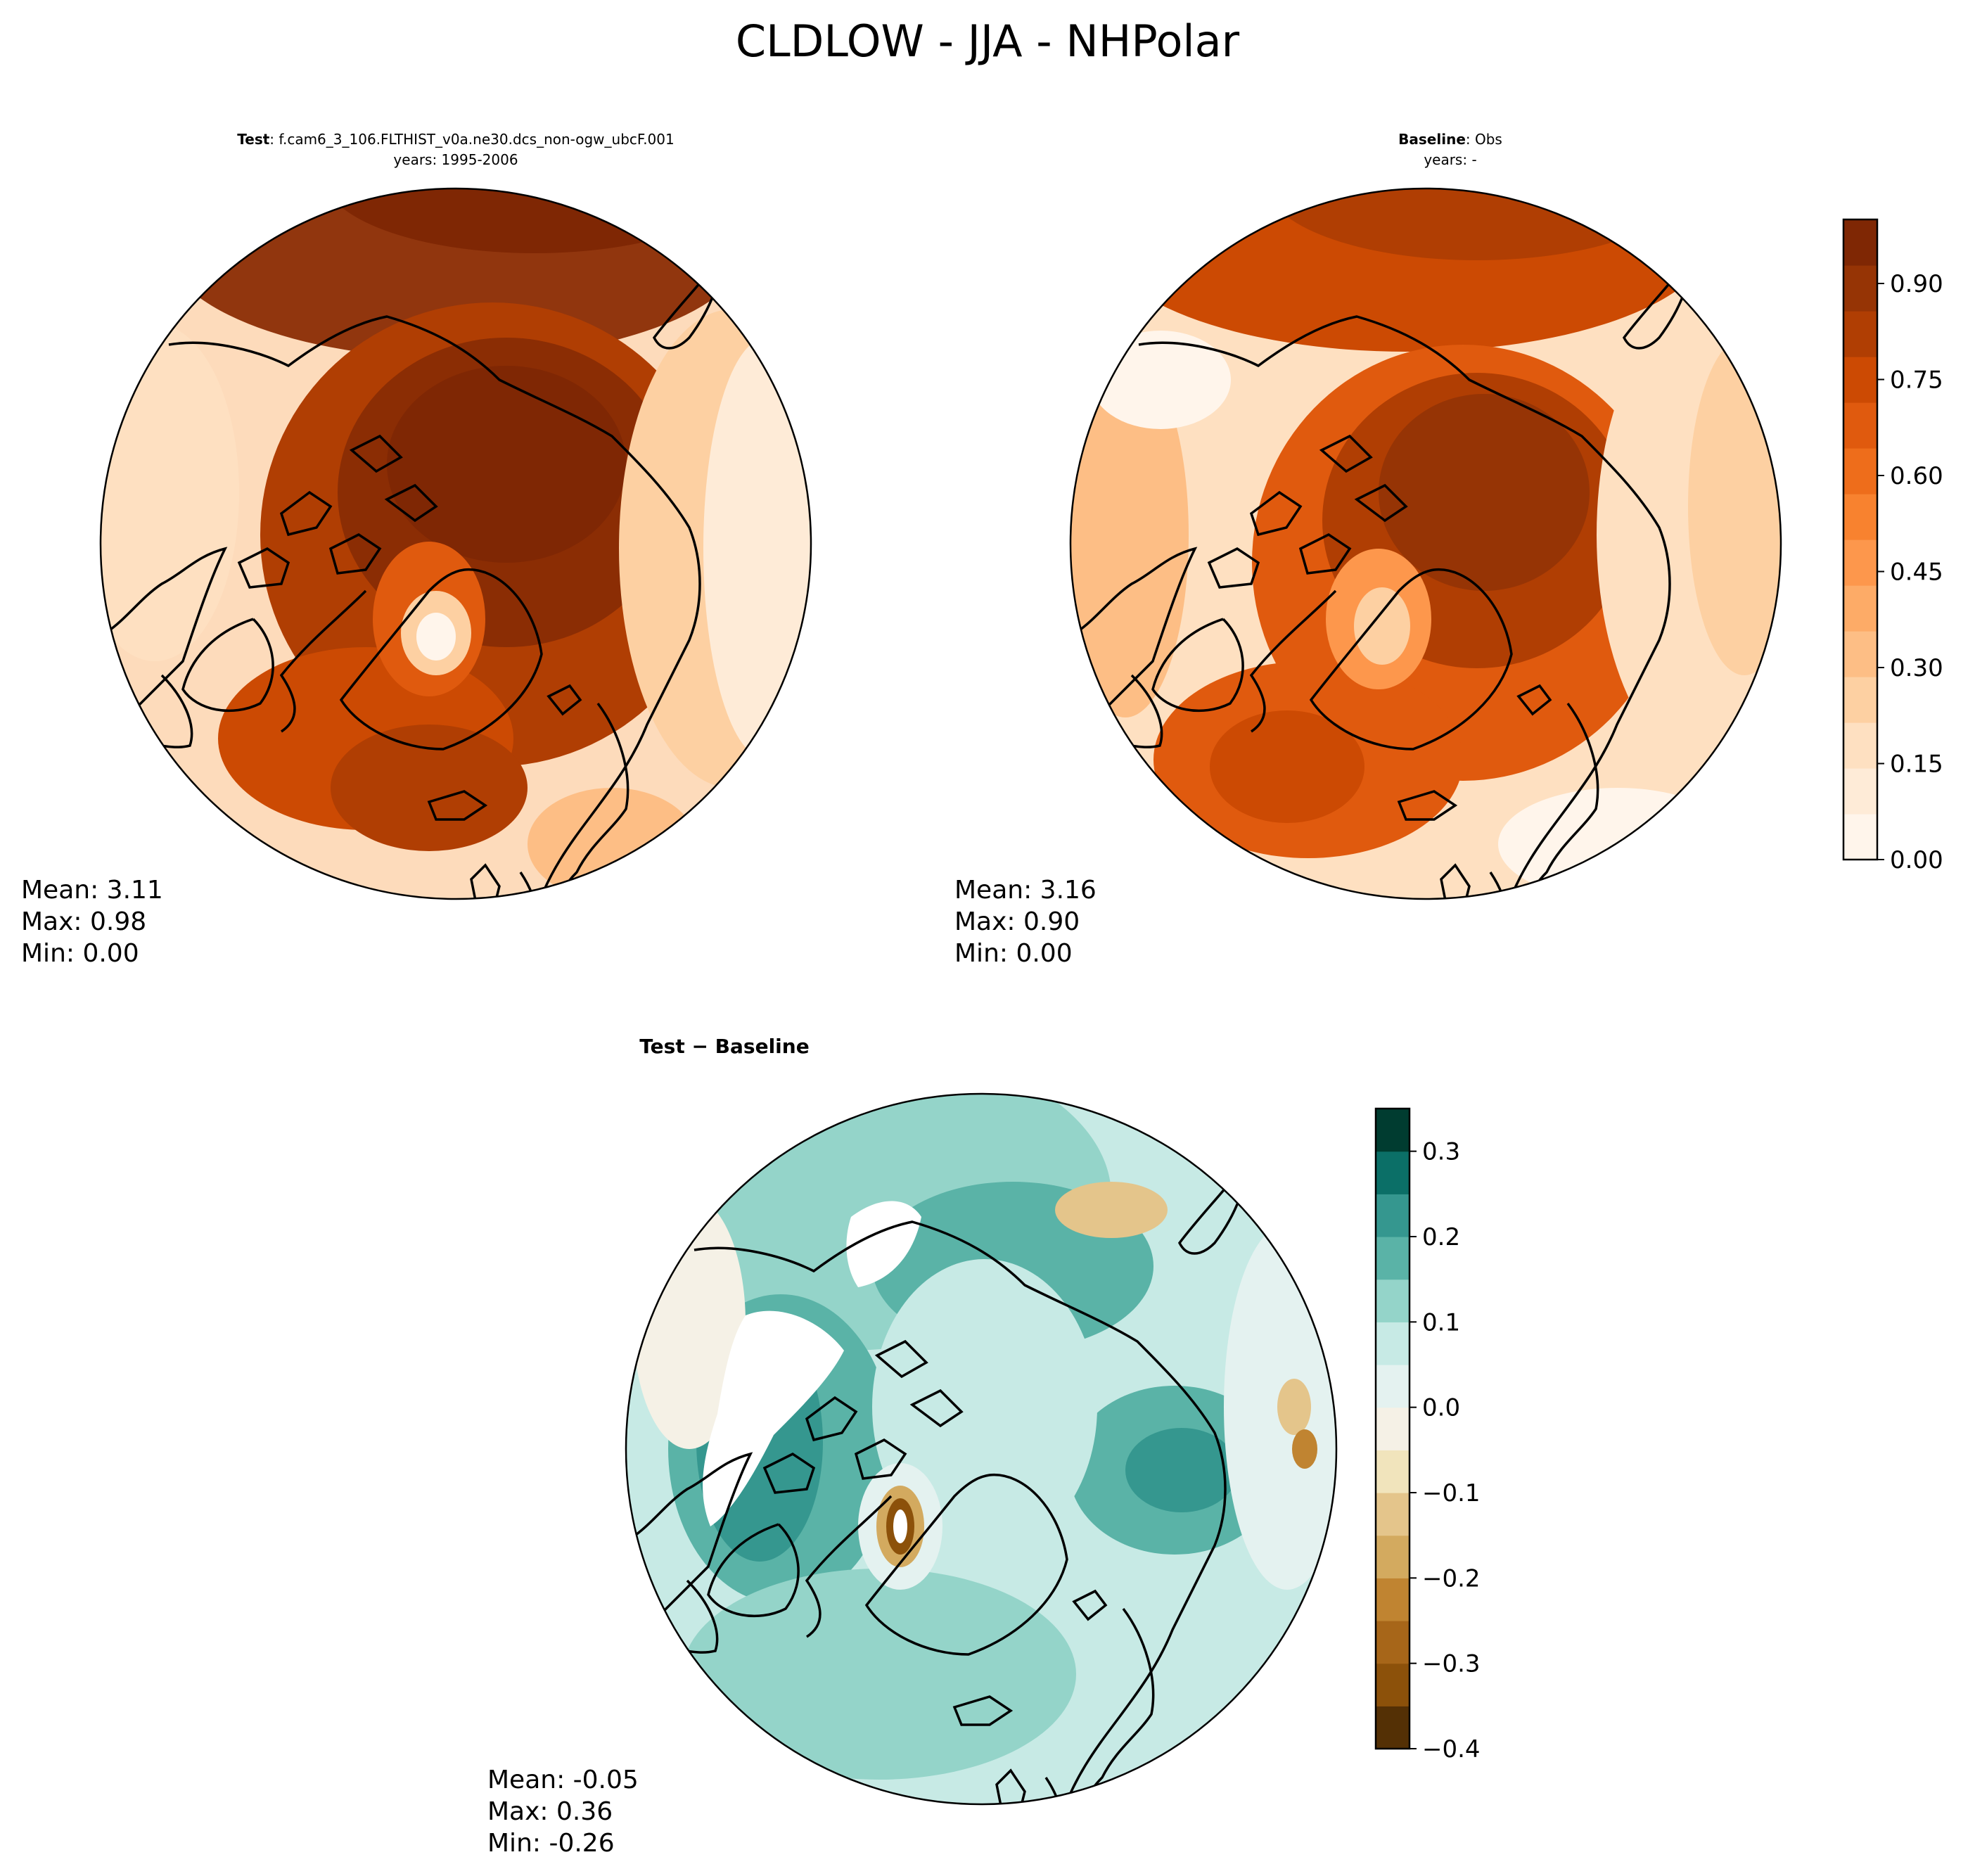  Describe the element at coordinates (988, 41) in the screenshot. I see `figure-title: CLDLOW - JJA - NHPolar` at that location.